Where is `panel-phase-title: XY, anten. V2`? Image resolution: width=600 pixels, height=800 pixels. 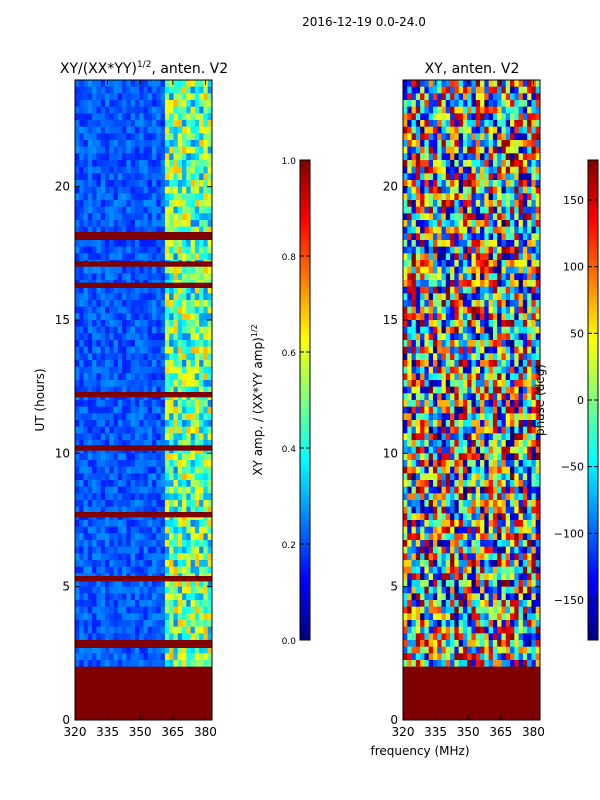 panel-phase-title: XY, anten. V2 is located at coordinates (472, 69).